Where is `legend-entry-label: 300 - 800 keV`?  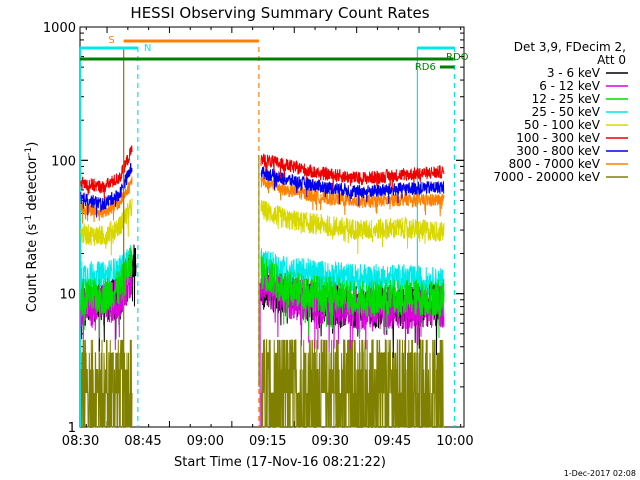 legend-entry-label: 300 - 800 keV is located at coordinates (558, 151).